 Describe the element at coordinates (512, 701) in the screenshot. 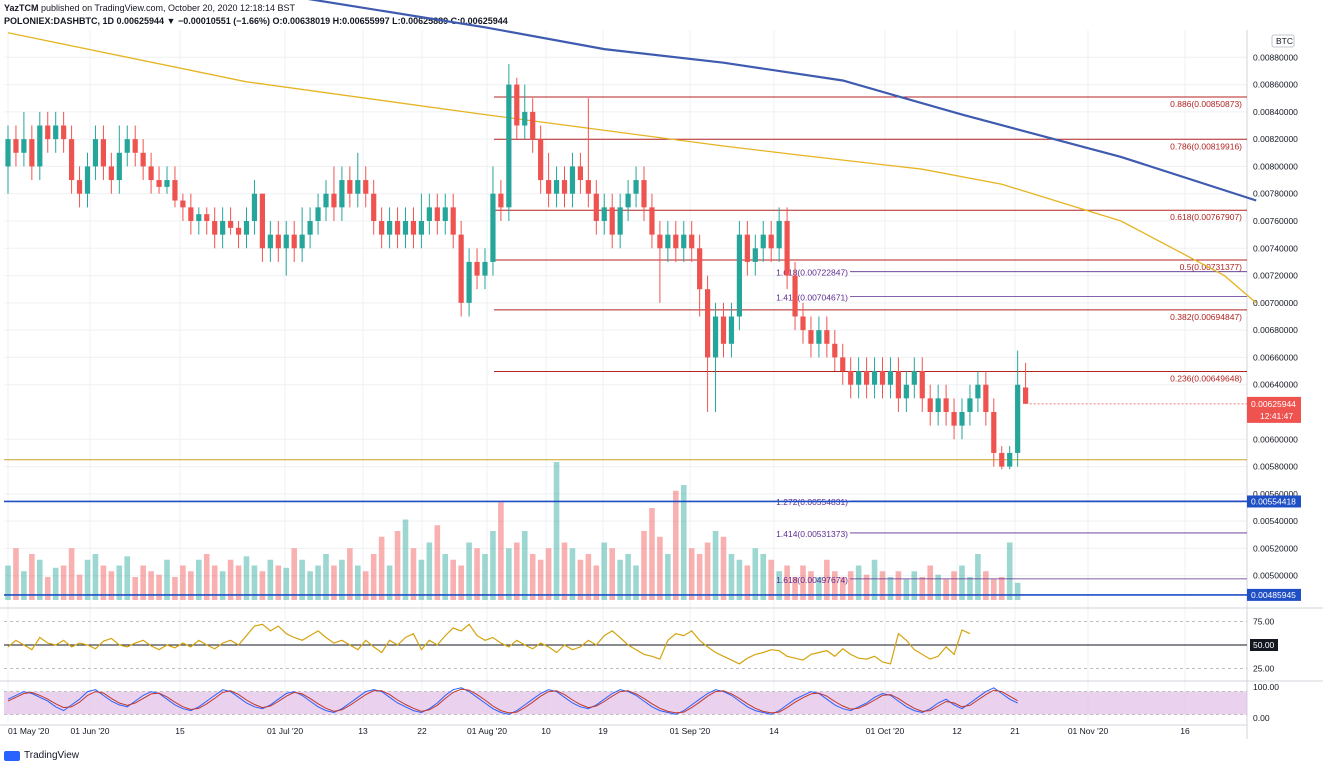

I see `stoch-d-line` at that location.